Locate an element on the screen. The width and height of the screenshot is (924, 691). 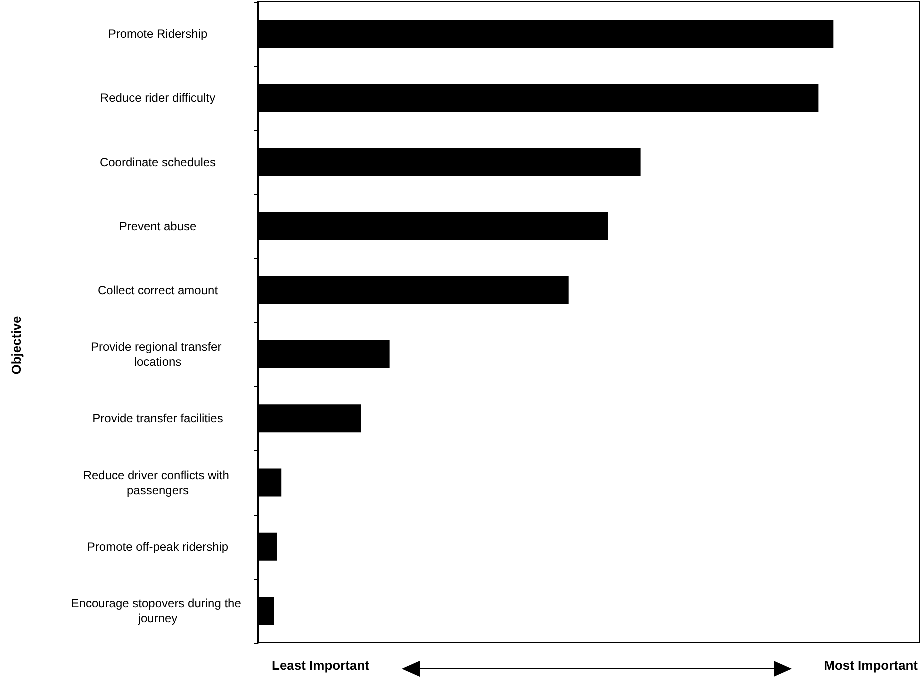
y-tick-label: Collect correct amount is located at coordinates (158, 290).